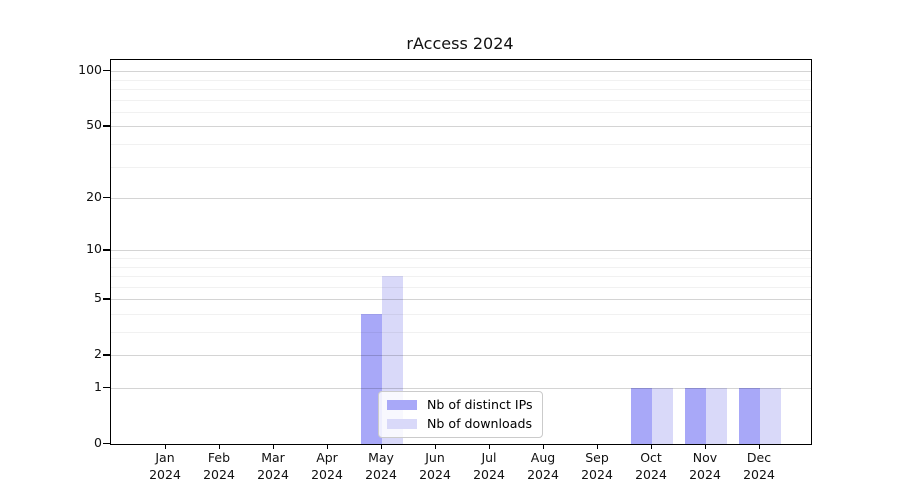 The image size is (900, 500). What do you see at coordinates (770, 416) in the screenshot?
I see `bar-downloads-dec-2024` at bounding box center [770, 416].